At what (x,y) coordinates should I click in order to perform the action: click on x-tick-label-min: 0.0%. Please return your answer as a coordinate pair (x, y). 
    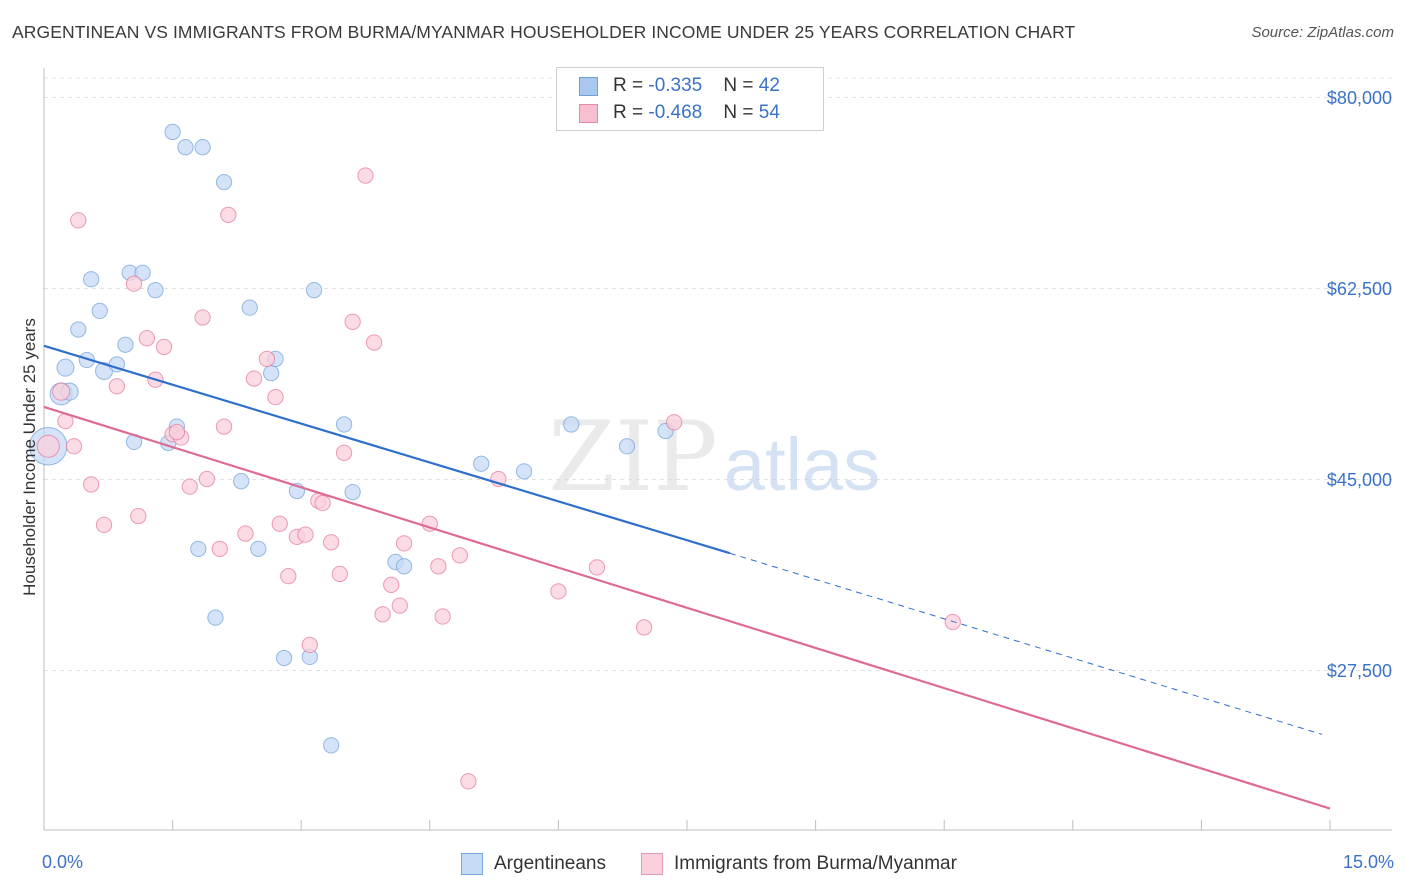
    Looking at the image, I should click on (63, 862).